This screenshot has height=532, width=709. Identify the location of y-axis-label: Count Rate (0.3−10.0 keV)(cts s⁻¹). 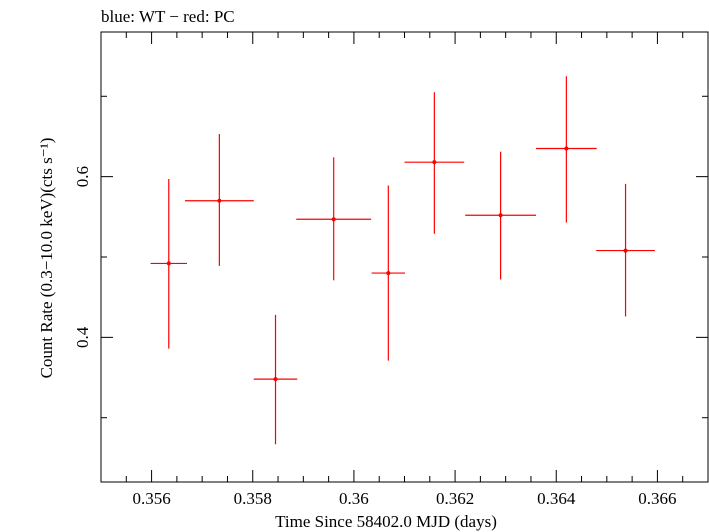
(46, 258).